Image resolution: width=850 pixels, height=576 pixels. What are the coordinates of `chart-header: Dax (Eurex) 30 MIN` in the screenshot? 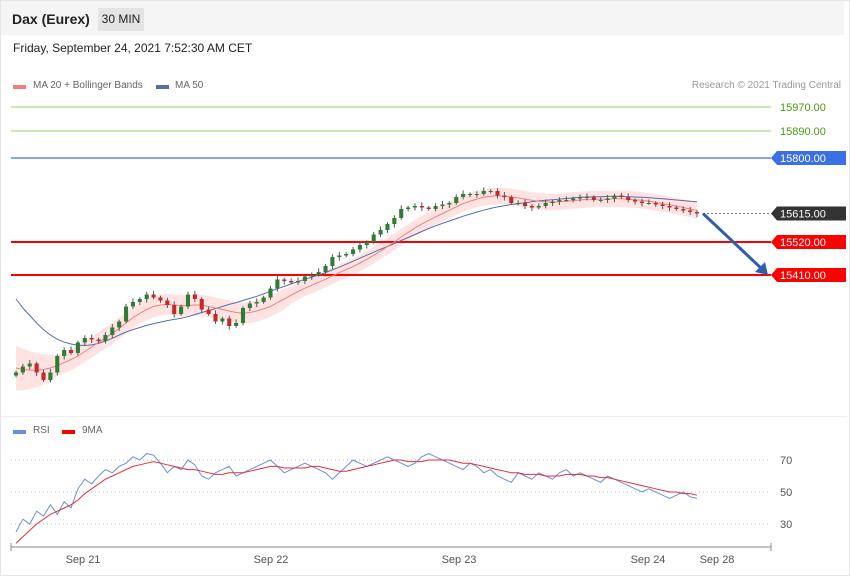 It's located at (422, 18).